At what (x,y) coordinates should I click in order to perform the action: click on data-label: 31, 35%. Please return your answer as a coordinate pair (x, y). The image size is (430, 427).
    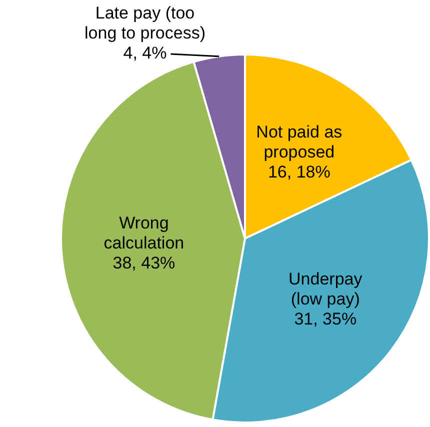
    Looking at the image, I should click on (325, 319).